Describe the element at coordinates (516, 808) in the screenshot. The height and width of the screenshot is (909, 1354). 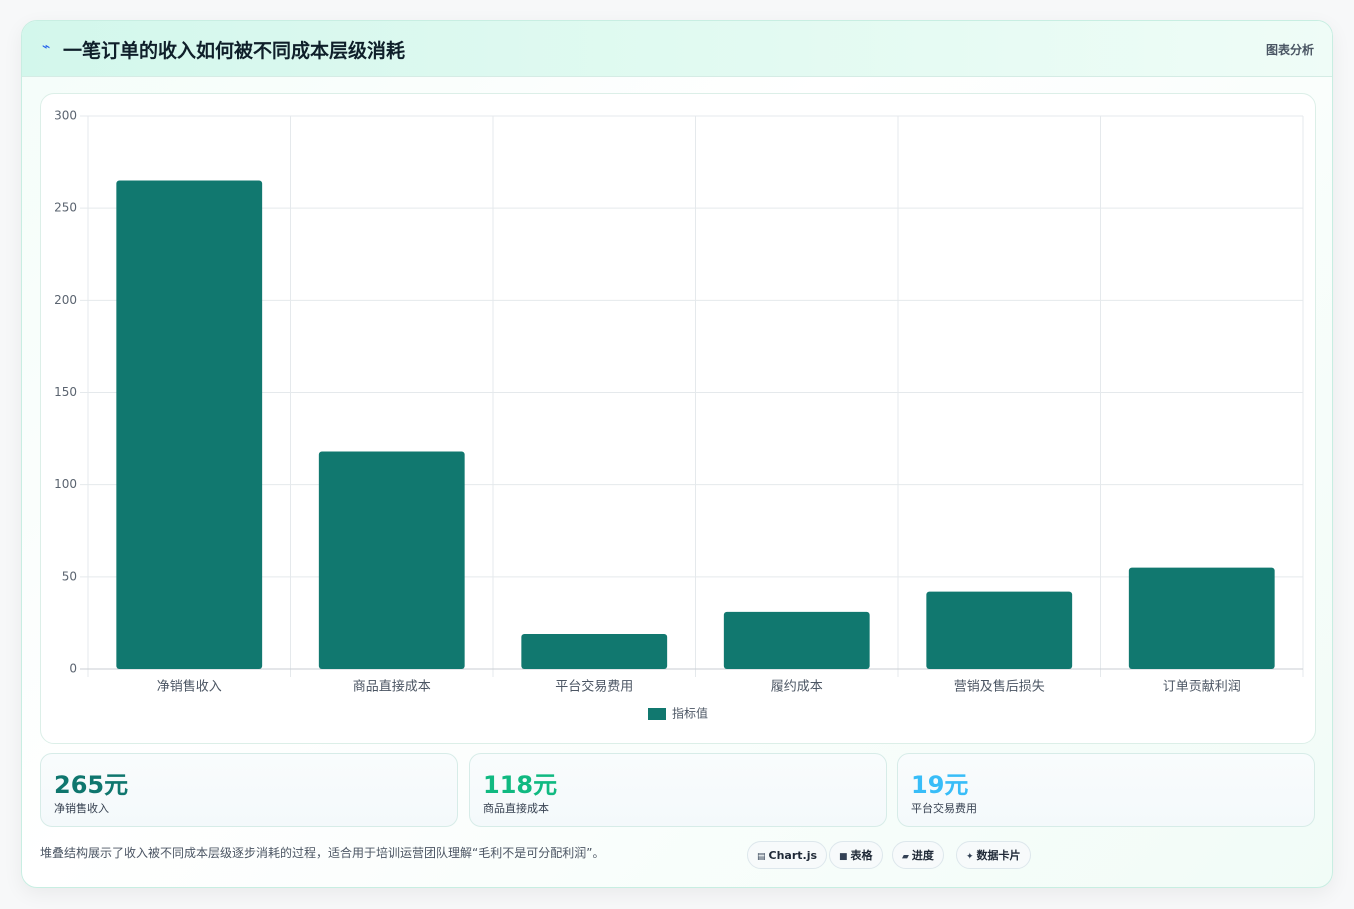
I see `stat-label: 商品直接成本` at that location.